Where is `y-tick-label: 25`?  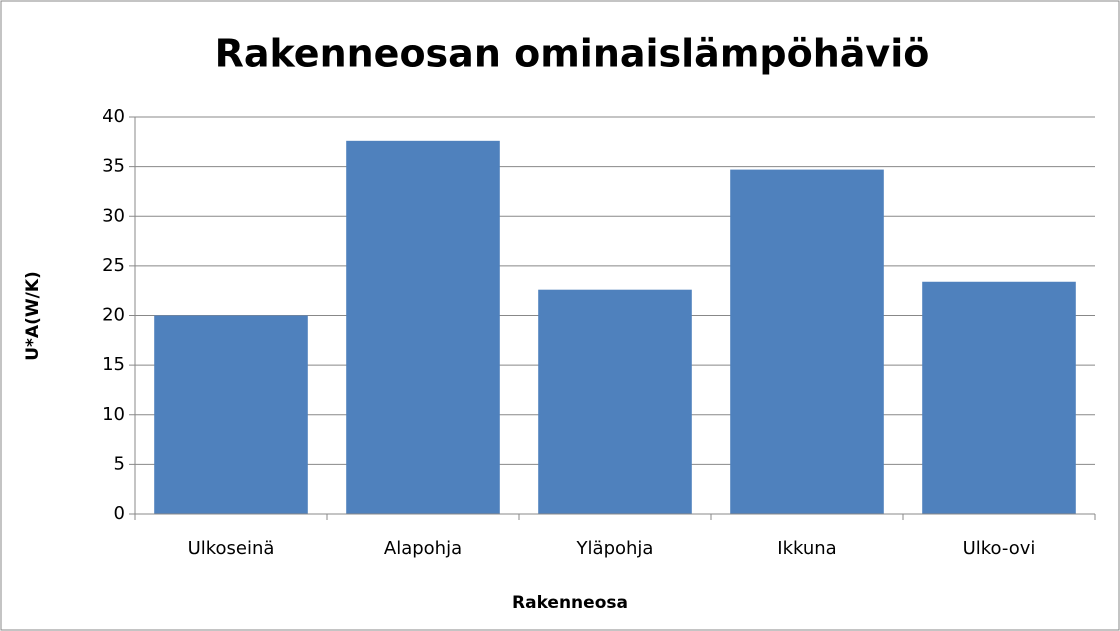 y-tick-label: 25 is located at coordinates (113, 265).